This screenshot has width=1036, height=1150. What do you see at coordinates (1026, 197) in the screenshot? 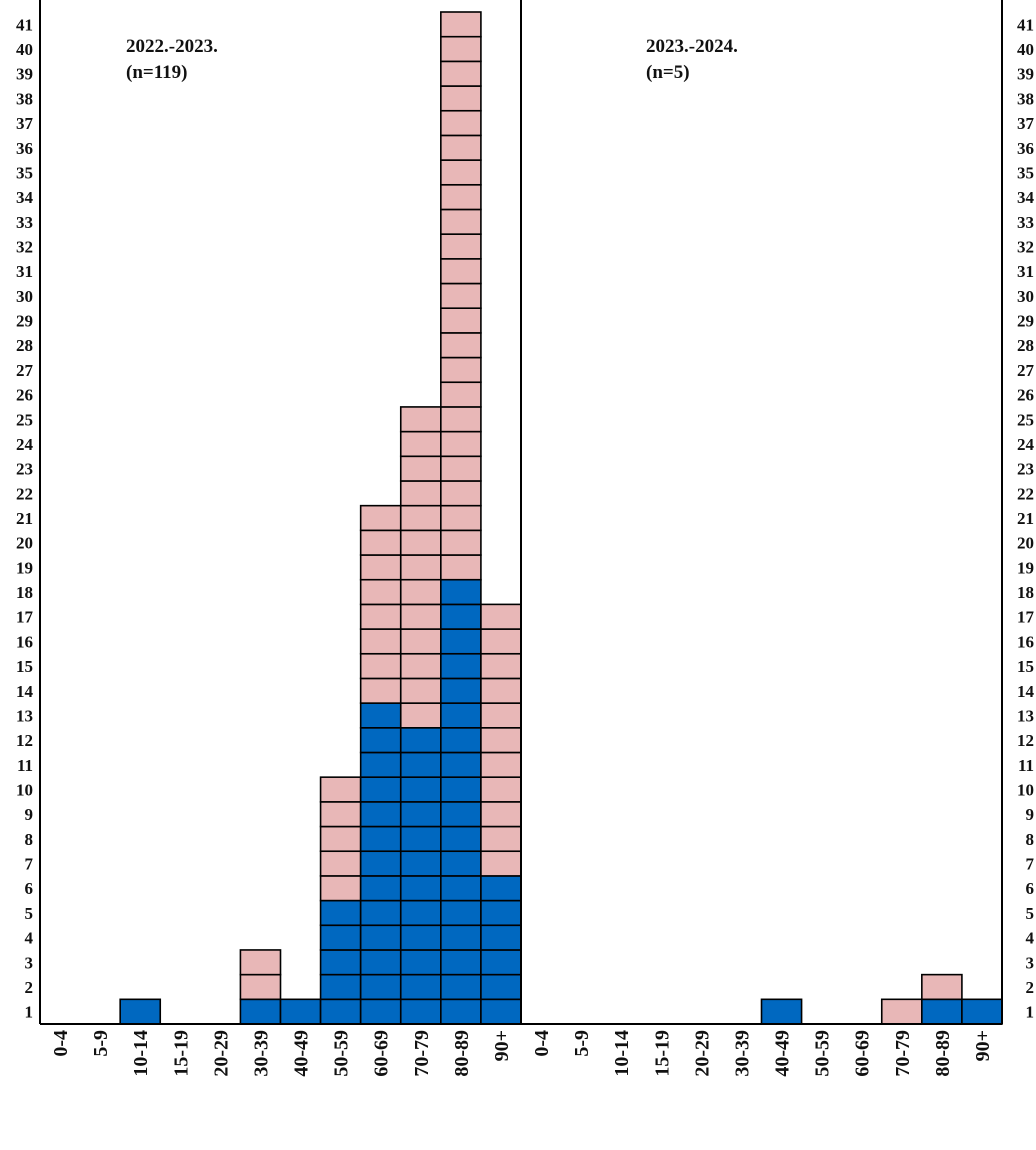
I see `y-tick-label-right: 34` at bounding box center [1026, 197].